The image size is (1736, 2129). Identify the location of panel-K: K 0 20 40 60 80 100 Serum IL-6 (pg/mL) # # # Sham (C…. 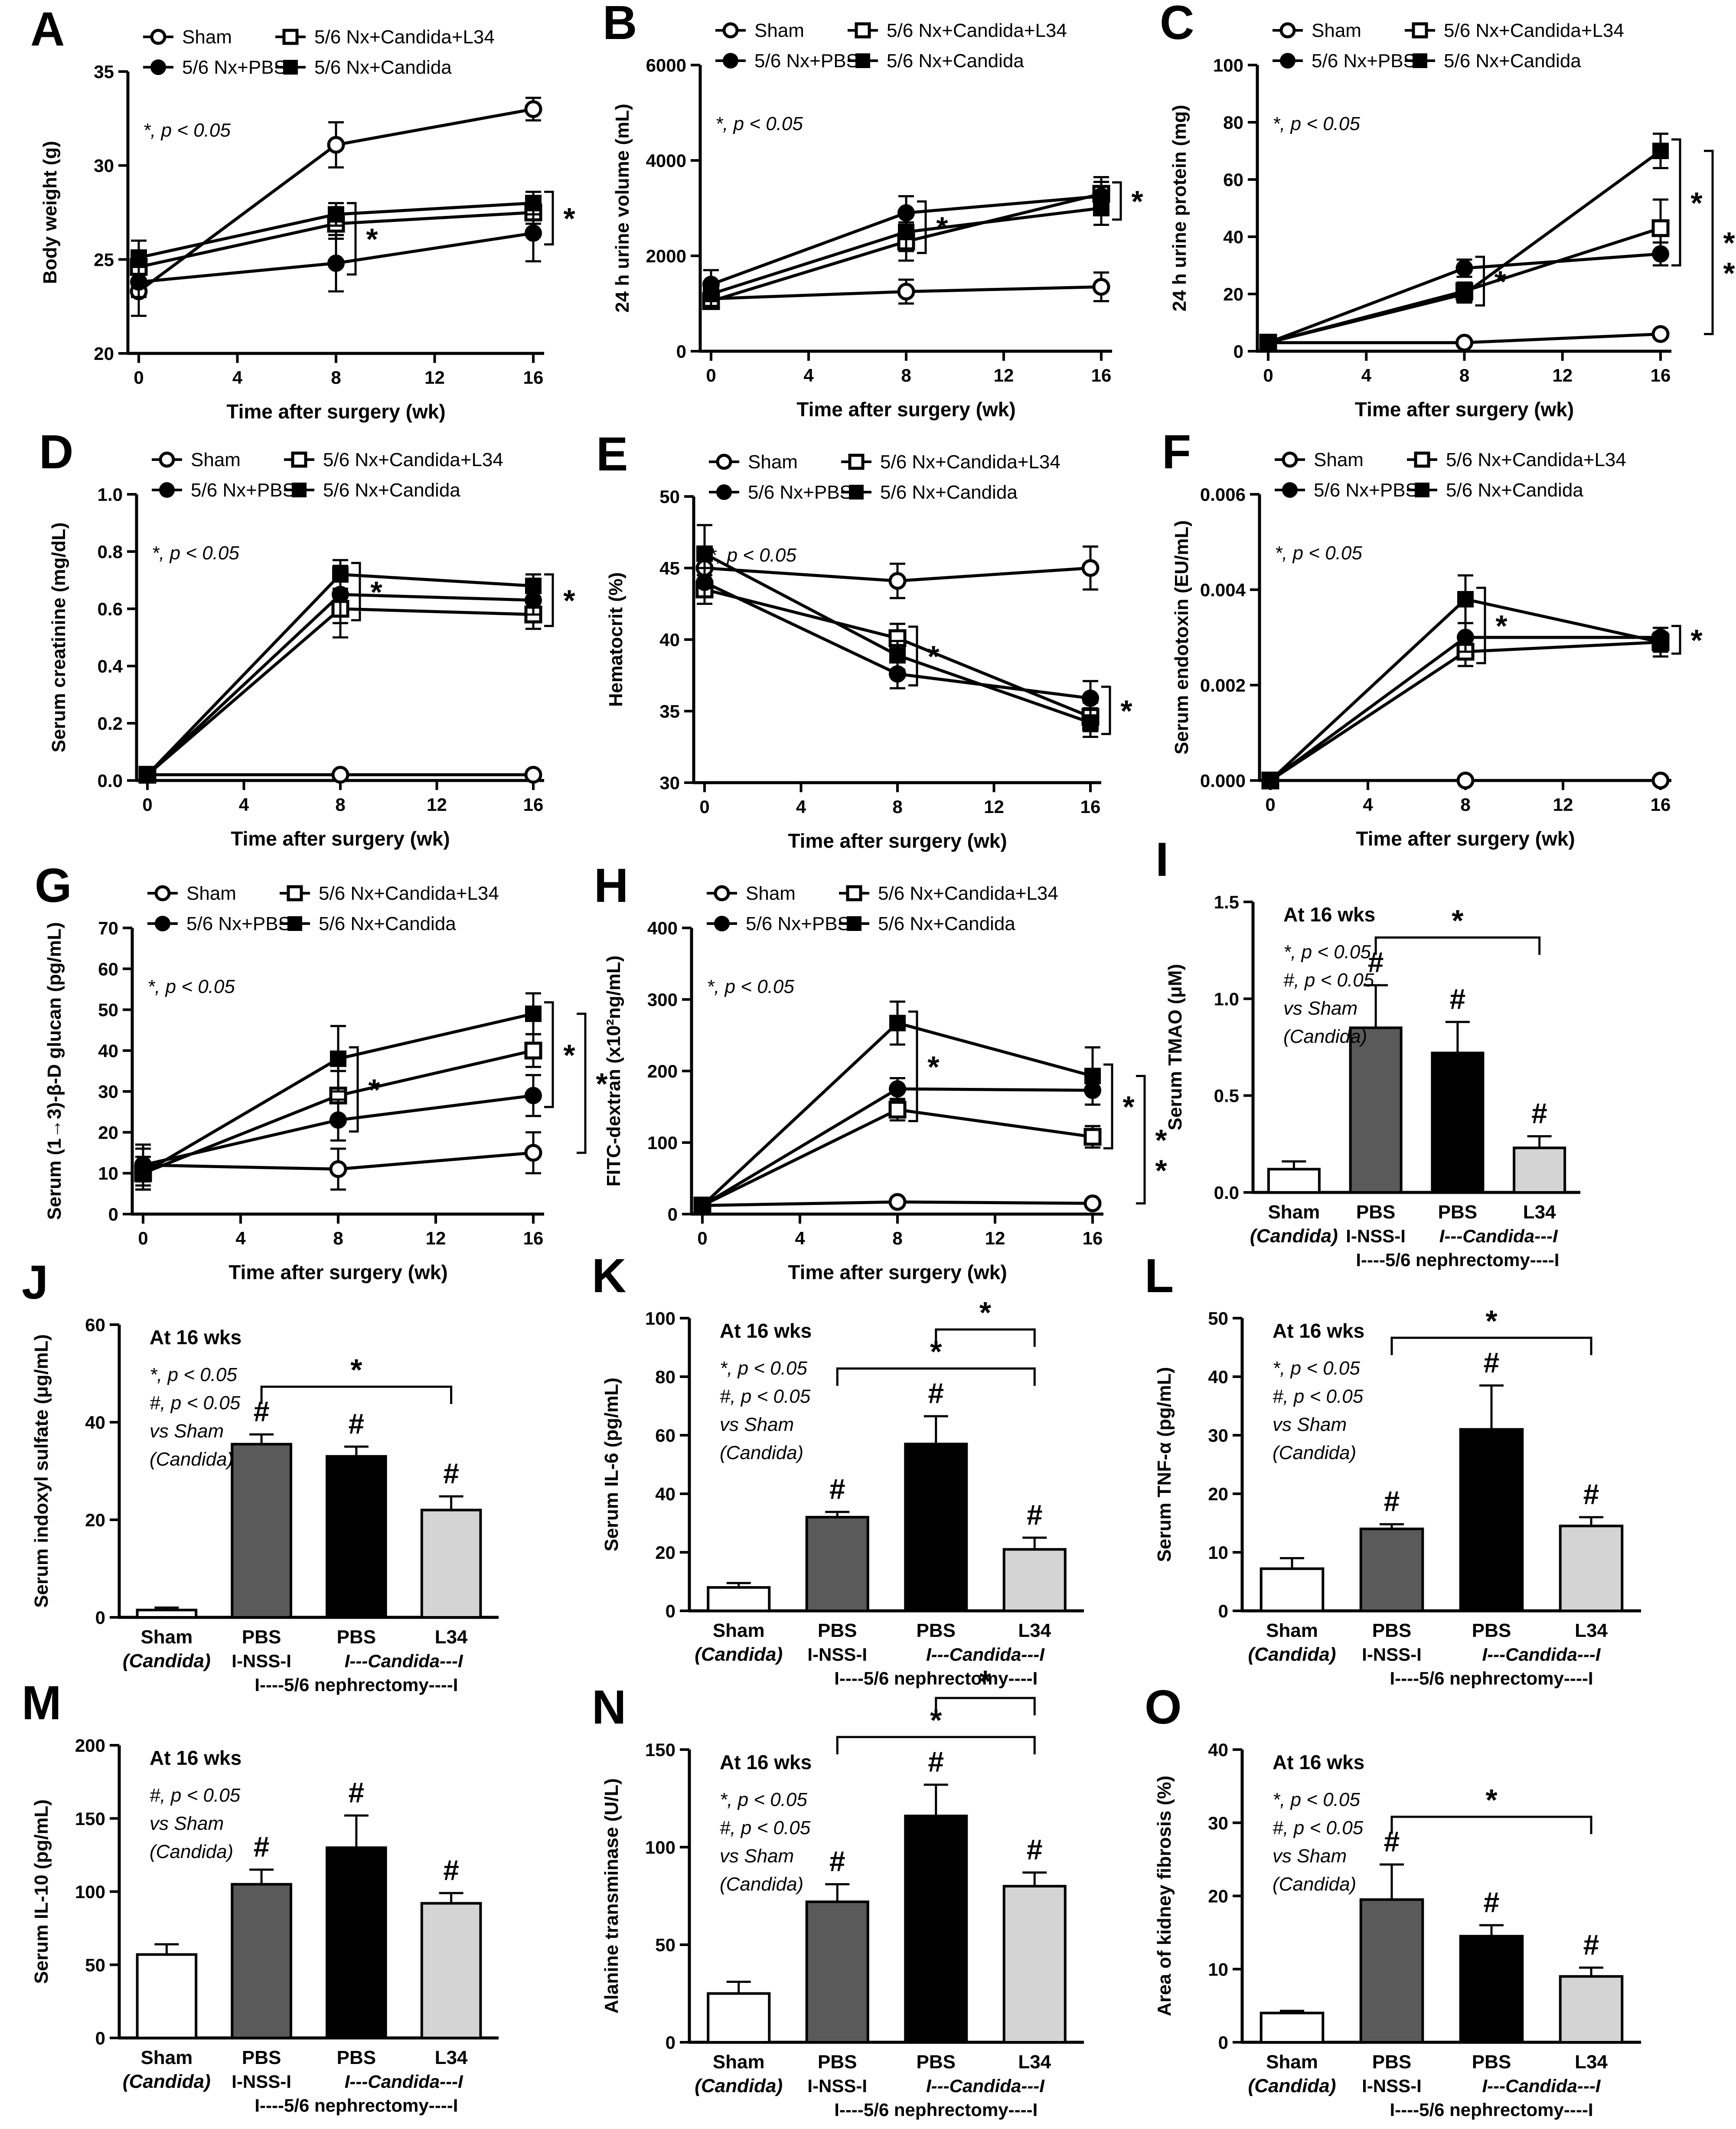
(838, 1468).